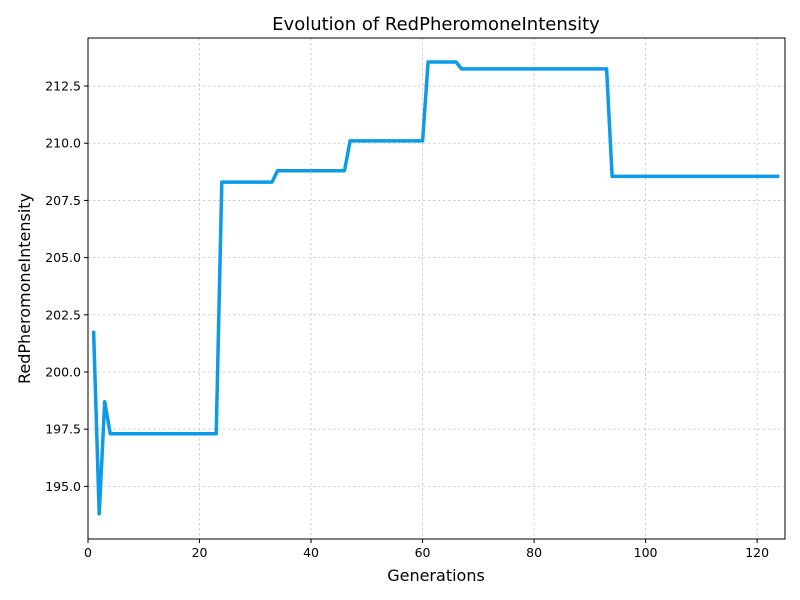  I want to click on chart-title: Evolution of RedPheromoneIntensity, so click(436, 24).